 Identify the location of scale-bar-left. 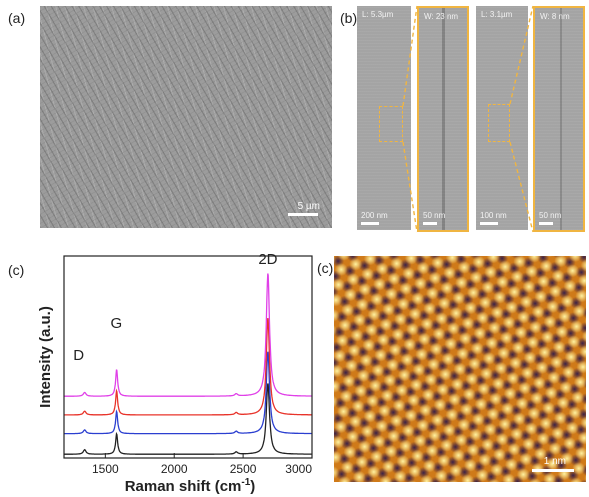
(370, 223).